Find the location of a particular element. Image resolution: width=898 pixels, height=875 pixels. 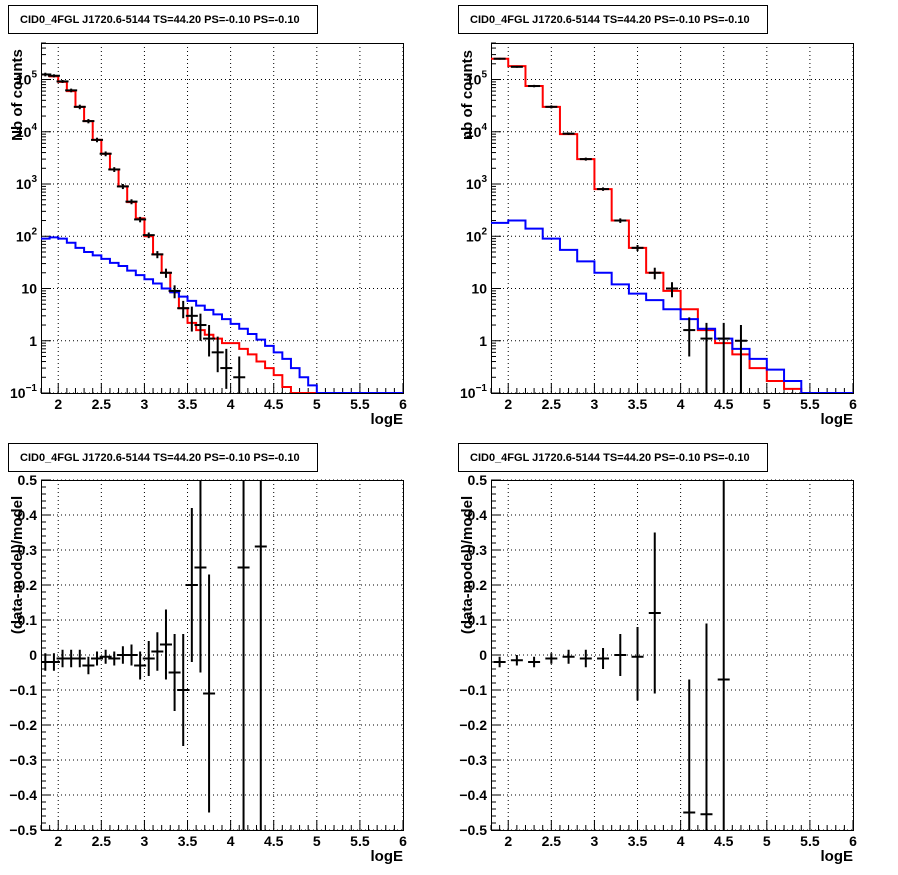

y-axis-title: (data-model)/model is located at coordinates (467, 565).